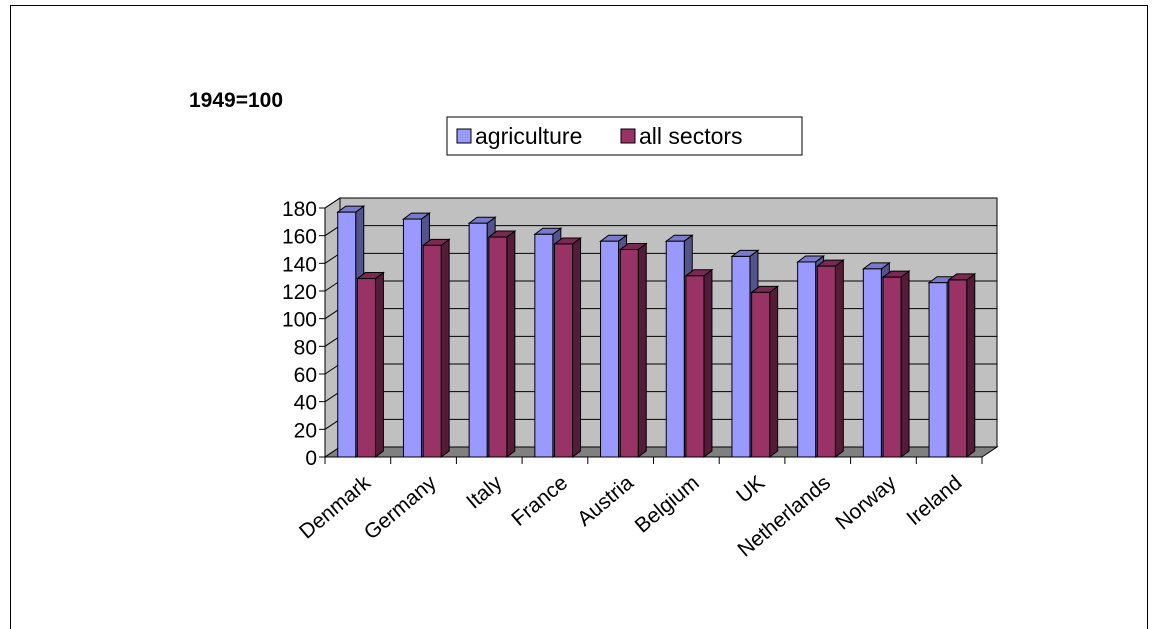  Describe the element at coordinates (633, 350) in the screenshot. I see `bar-all-sectors-austria` at that location.